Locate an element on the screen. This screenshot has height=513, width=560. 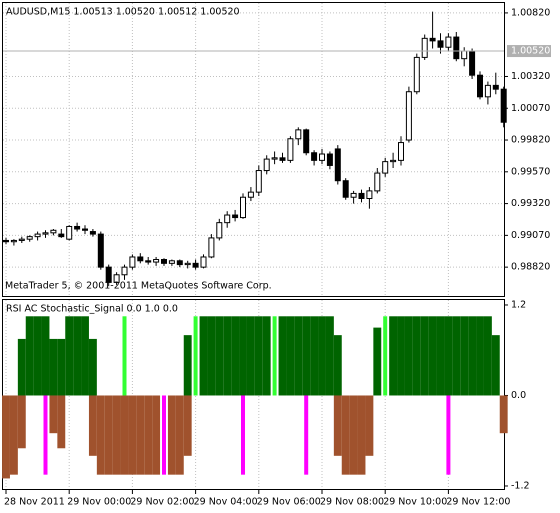
y-tick-label: 0.0 is located at coordinates (518, 395).